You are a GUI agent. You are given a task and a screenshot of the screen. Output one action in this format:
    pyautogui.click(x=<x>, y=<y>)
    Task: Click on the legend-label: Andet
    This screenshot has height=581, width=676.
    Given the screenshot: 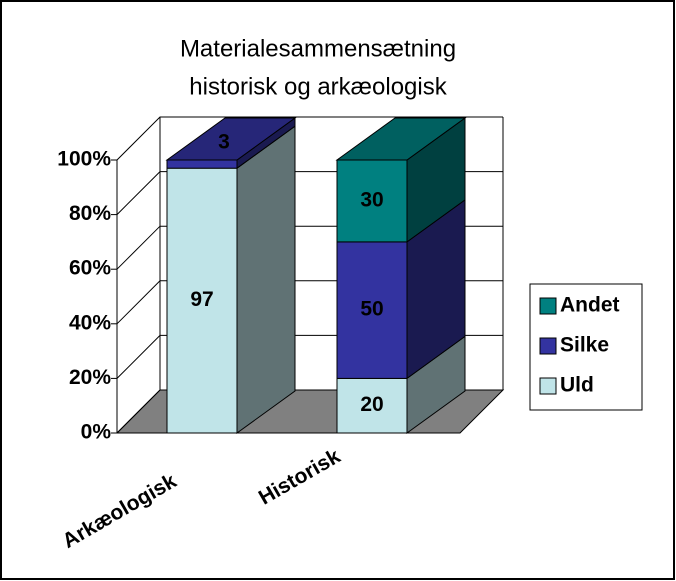 What is the action you would take?
    pyautogui.click(x=590, y=305)
    